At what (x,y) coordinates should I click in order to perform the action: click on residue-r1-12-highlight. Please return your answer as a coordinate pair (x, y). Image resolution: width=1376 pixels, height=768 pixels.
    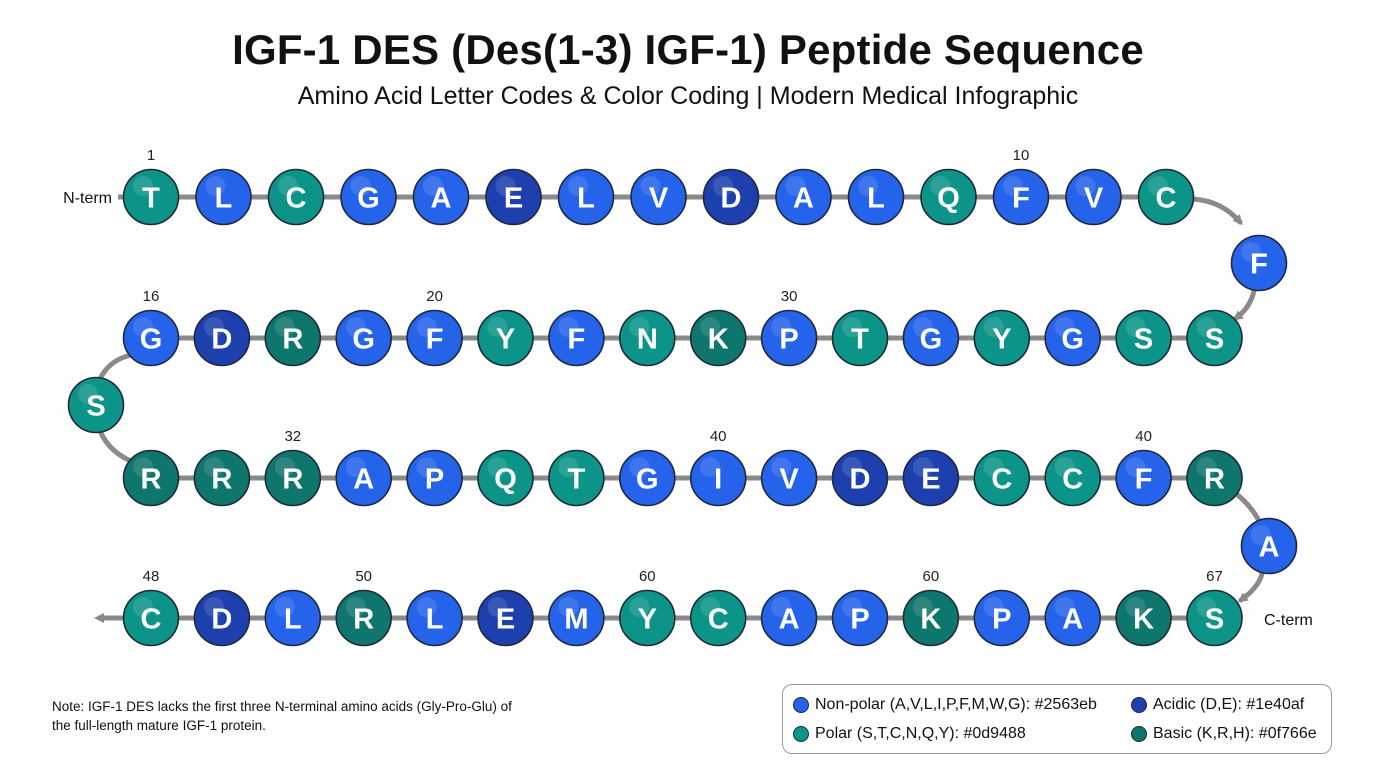
    Looking at the image, I should click on (940, 186).